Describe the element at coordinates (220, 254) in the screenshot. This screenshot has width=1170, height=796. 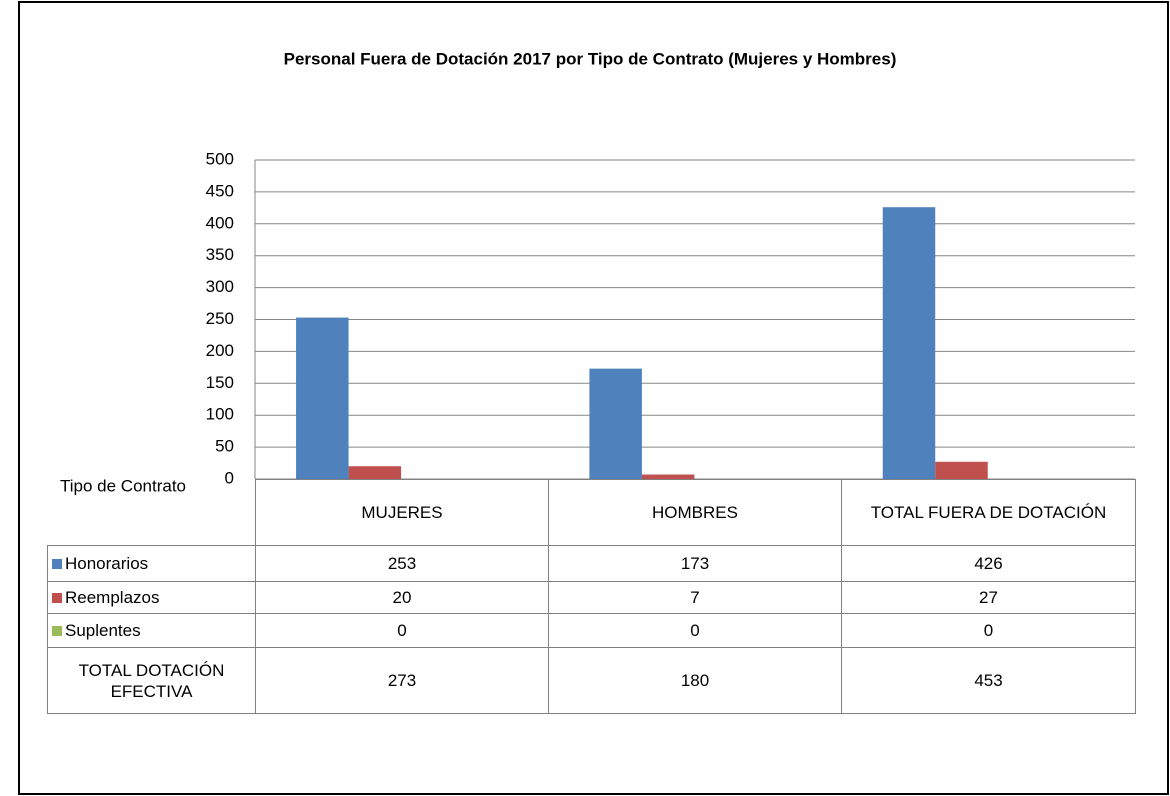
I see `y-tick-label: 350` at that location.